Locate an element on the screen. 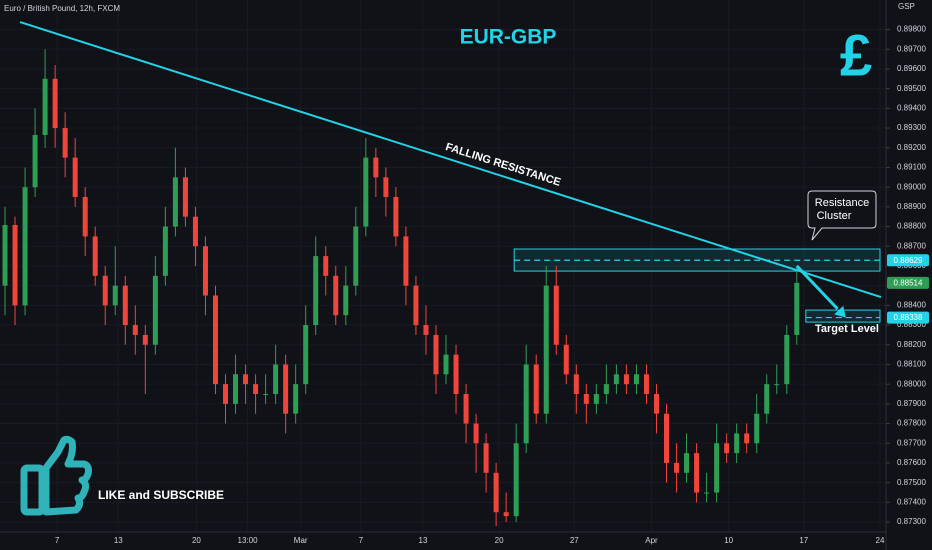 The image size is (932, 550). x-tick-label: Mar is located at coordinates (301, 540).